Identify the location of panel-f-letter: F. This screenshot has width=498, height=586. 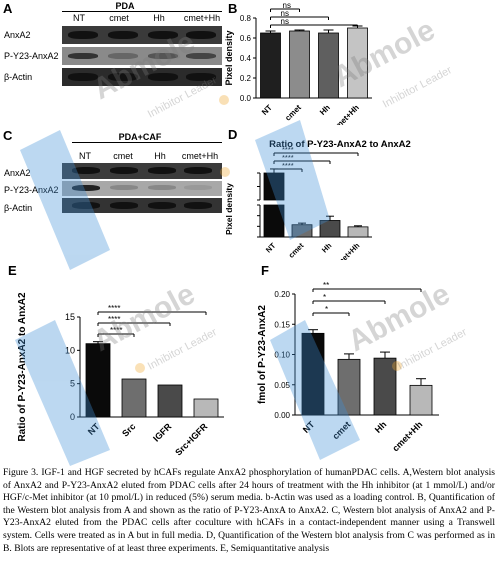
(265, 270).